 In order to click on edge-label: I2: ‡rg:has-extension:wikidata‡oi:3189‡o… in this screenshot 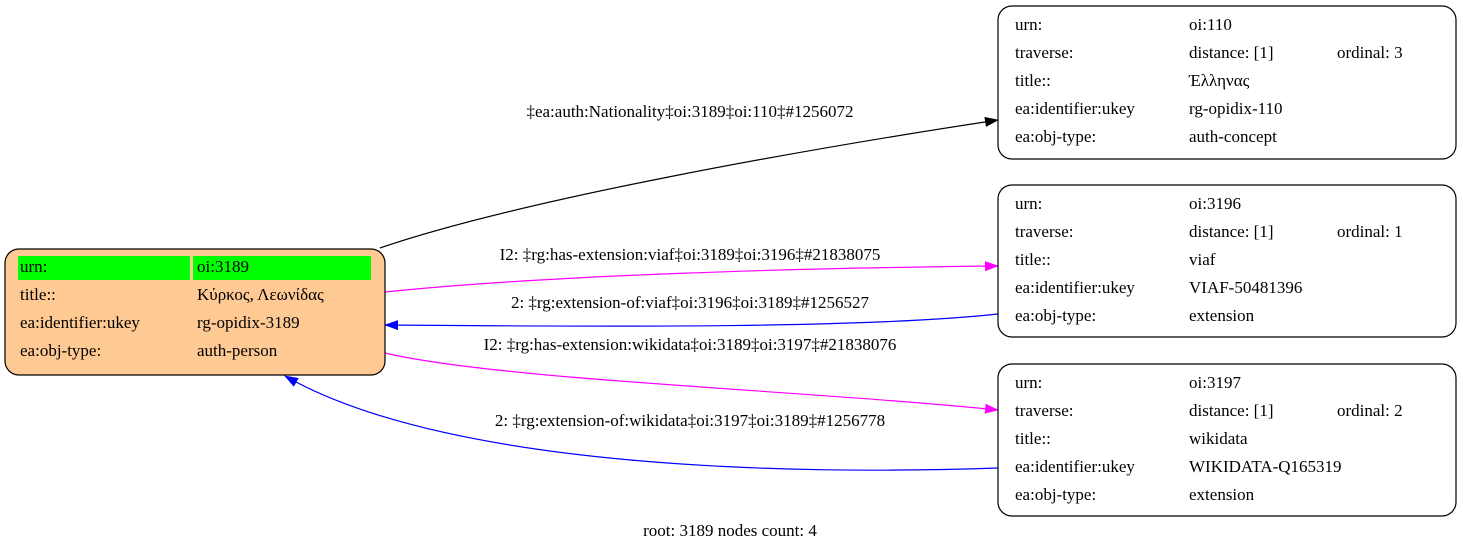, I will do `click(690, 344)`.